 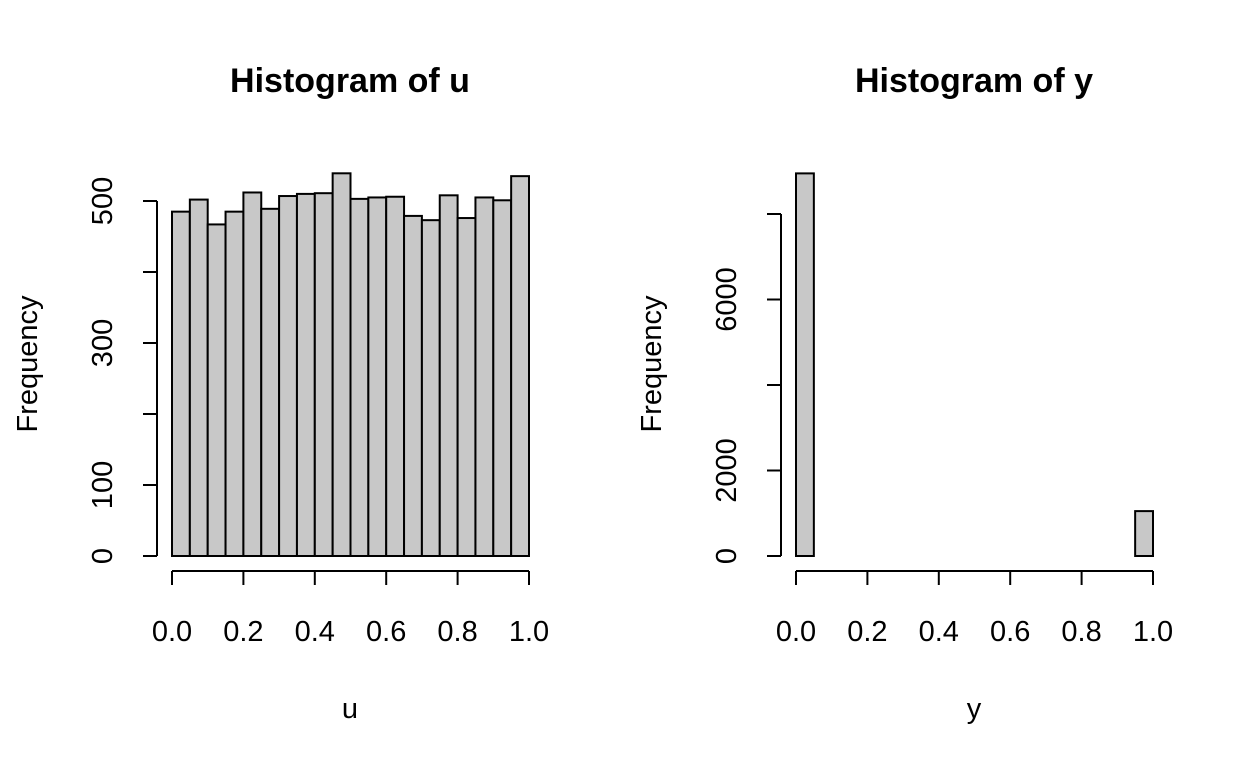 I want to click on y-tick-label: 6000, so click(x=727, y=299).